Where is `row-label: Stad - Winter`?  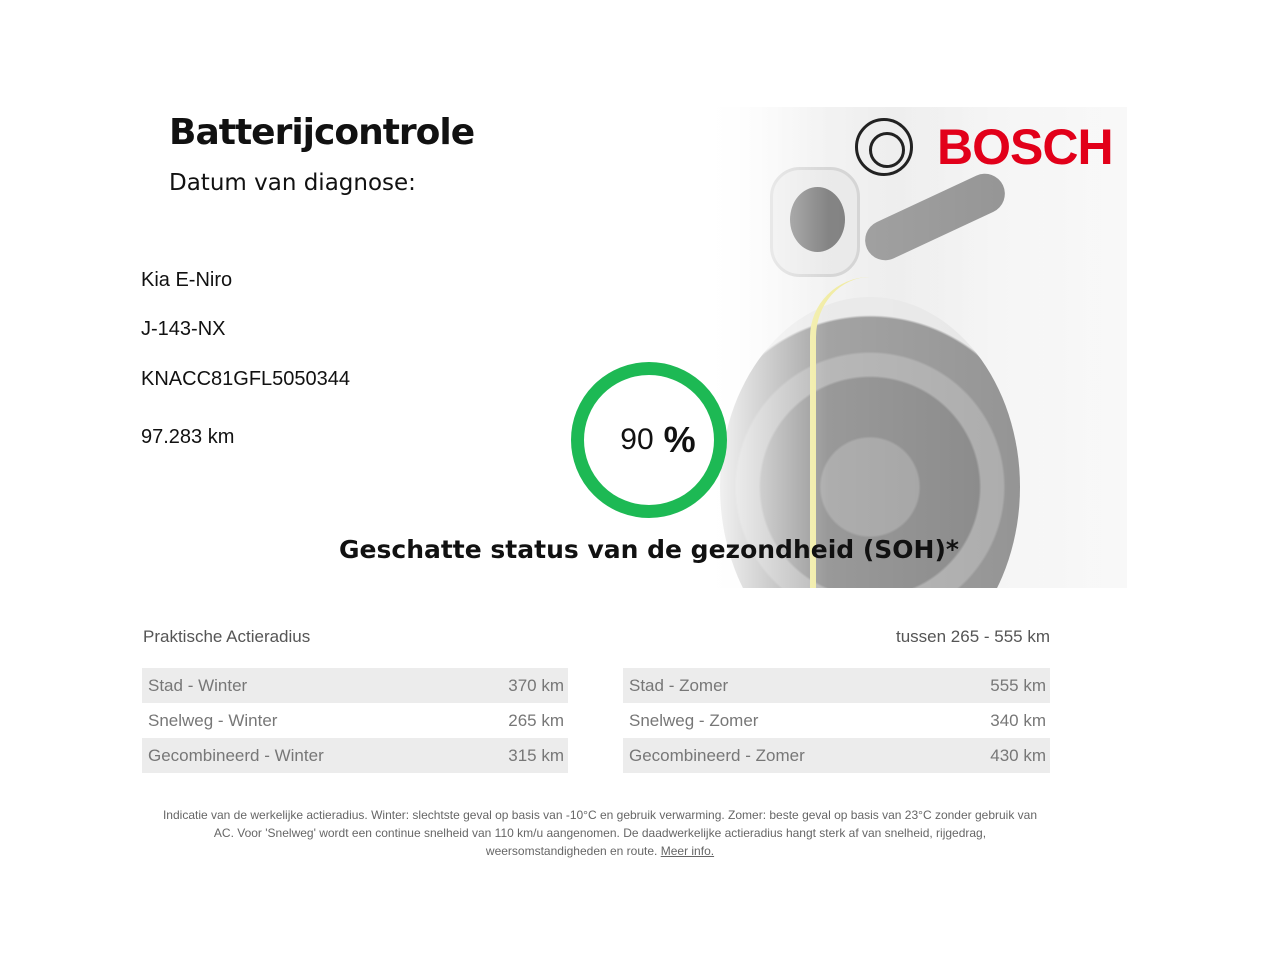 row-label: Stad - Winter is located at coordinates (198, 685).